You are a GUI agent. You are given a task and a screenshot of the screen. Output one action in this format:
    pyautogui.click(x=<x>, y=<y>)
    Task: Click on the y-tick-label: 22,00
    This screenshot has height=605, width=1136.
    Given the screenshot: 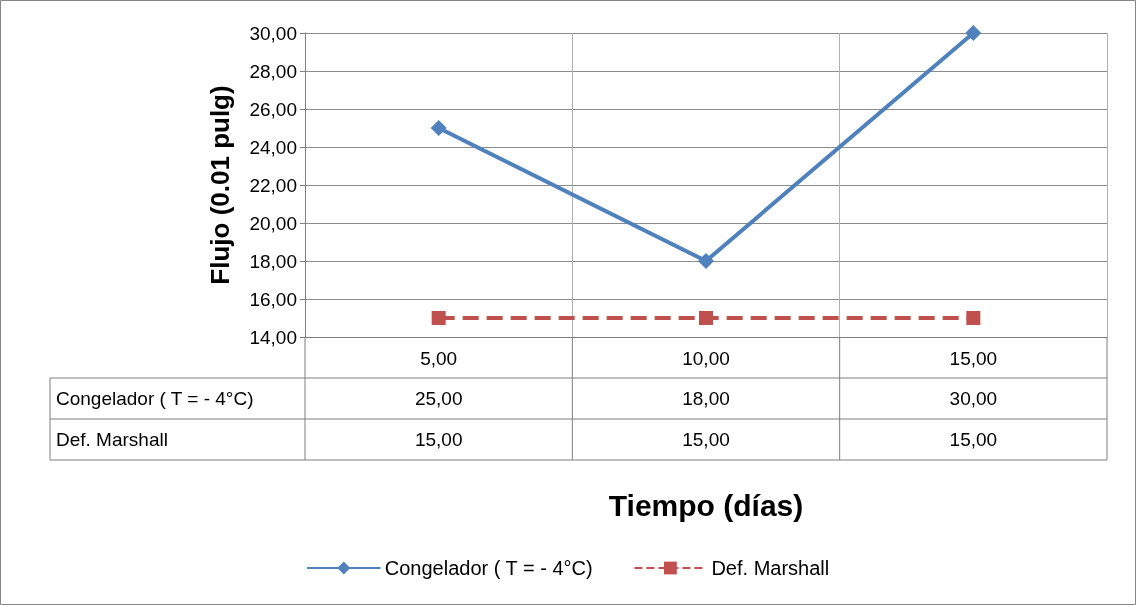 What is the action you would take?
    pyautogui.click(x=273, y=185)
    